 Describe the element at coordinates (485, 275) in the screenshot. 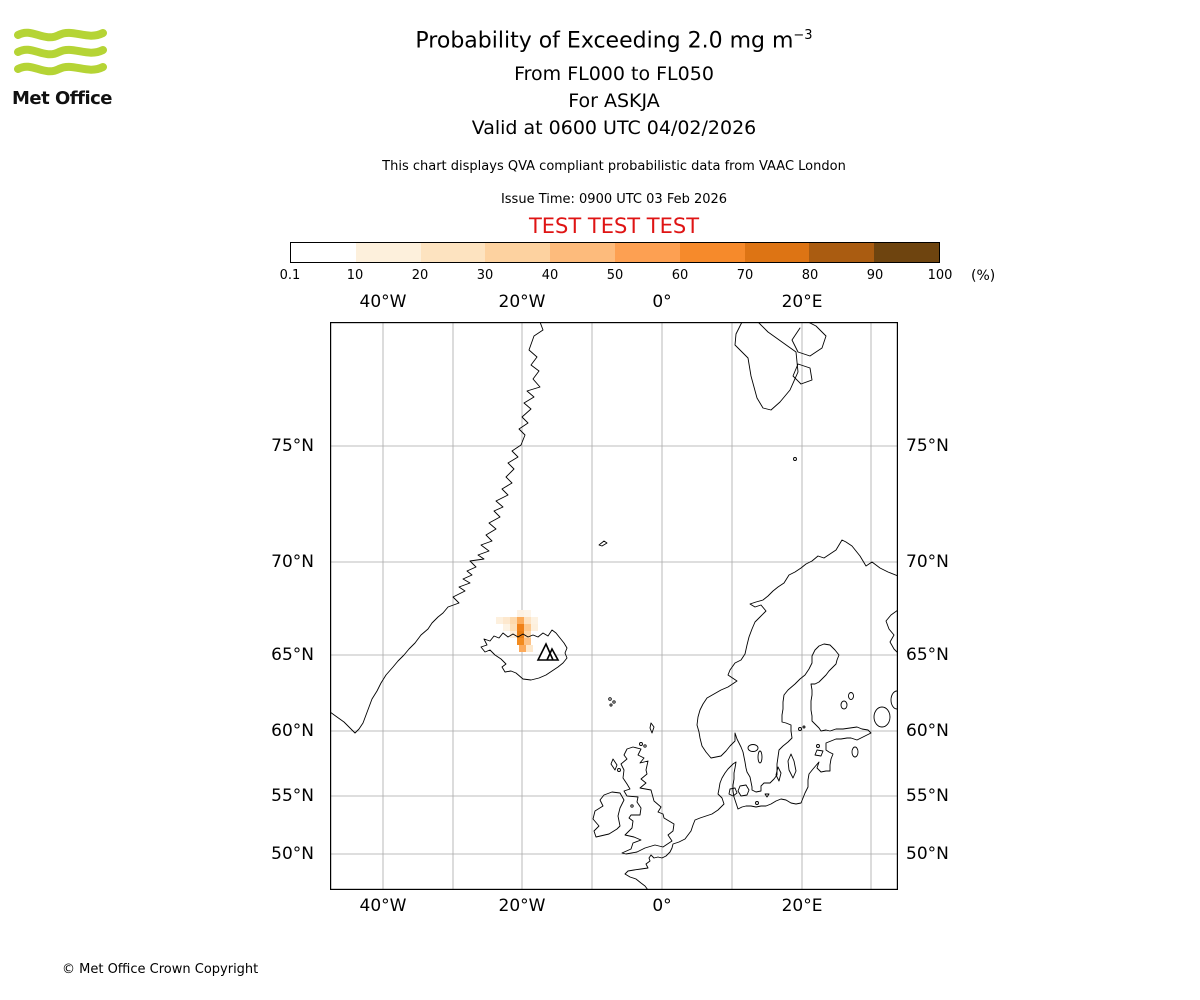

I see `colorbar-tick-label: 30` at that location.